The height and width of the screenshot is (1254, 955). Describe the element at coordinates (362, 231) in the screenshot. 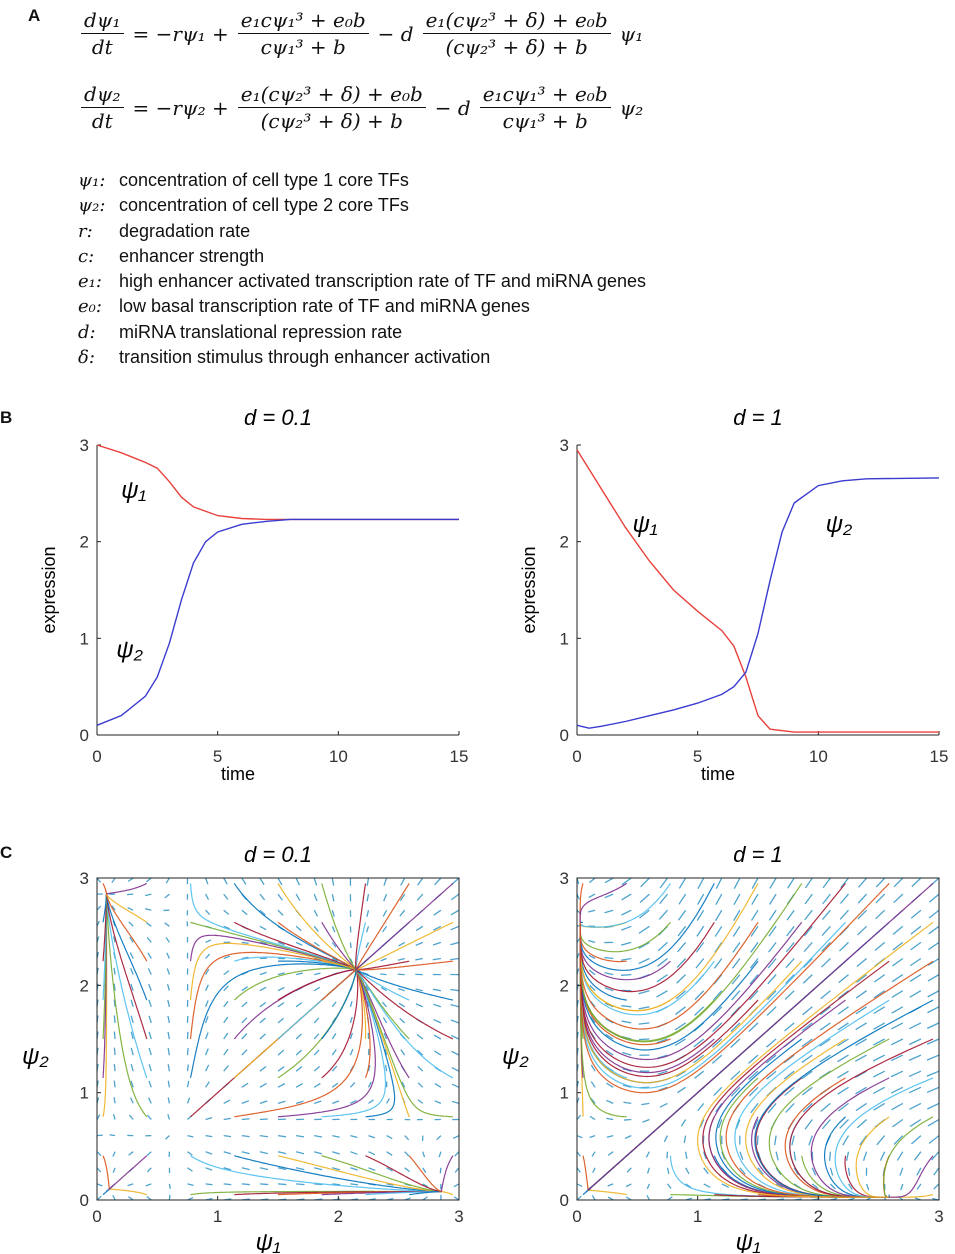

I see `definition-row: r: degradation rate` at that location.